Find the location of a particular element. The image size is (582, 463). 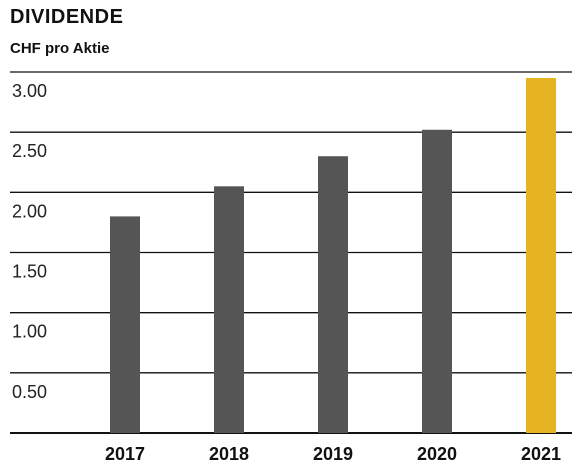

bar-2021 is located at coordinates (541, 256).